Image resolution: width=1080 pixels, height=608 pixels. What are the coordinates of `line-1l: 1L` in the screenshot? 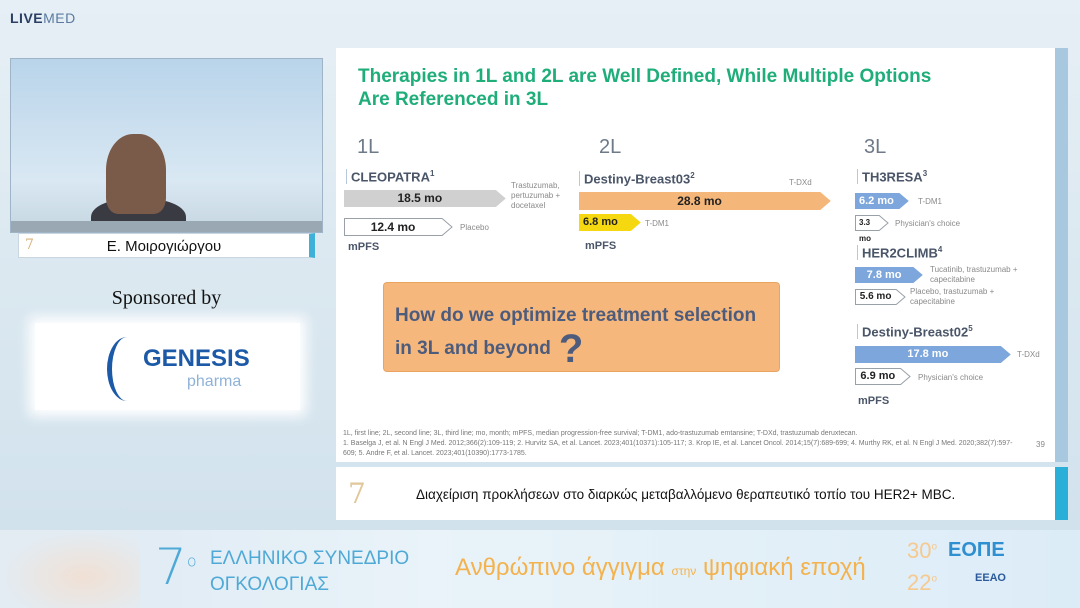 It's located at (368, 147).